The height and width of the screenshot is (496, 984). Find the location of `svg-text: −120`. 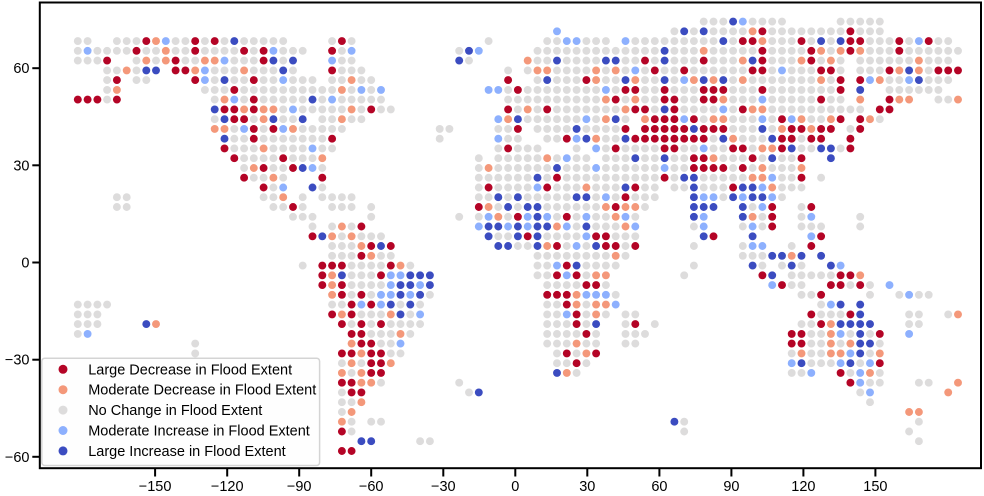

svg-text: −120 is located at coordinates (227, 487).